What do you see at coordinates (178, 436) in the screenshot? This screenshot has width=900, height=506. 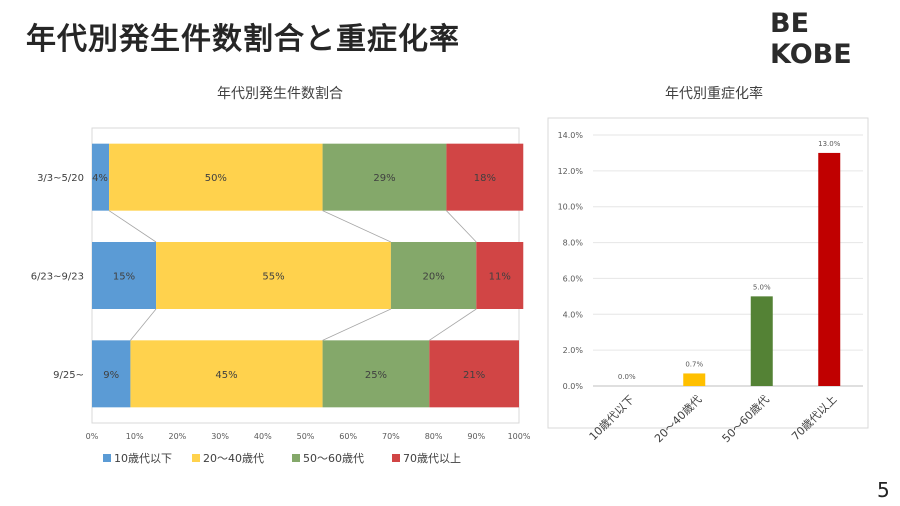 I see `x-tick-label: 20%` at bounding box center [178, 436].